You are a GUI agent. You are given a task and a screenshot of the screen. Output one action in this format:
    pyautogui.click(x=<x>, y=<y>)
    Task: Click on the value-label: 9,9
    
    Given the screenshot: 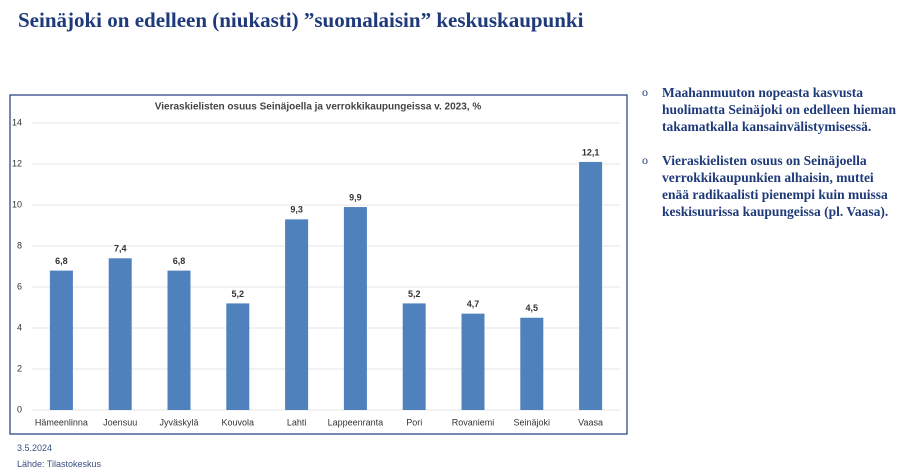 What is the action you would take?
    pyautogui.click(x=355, y=197)
    